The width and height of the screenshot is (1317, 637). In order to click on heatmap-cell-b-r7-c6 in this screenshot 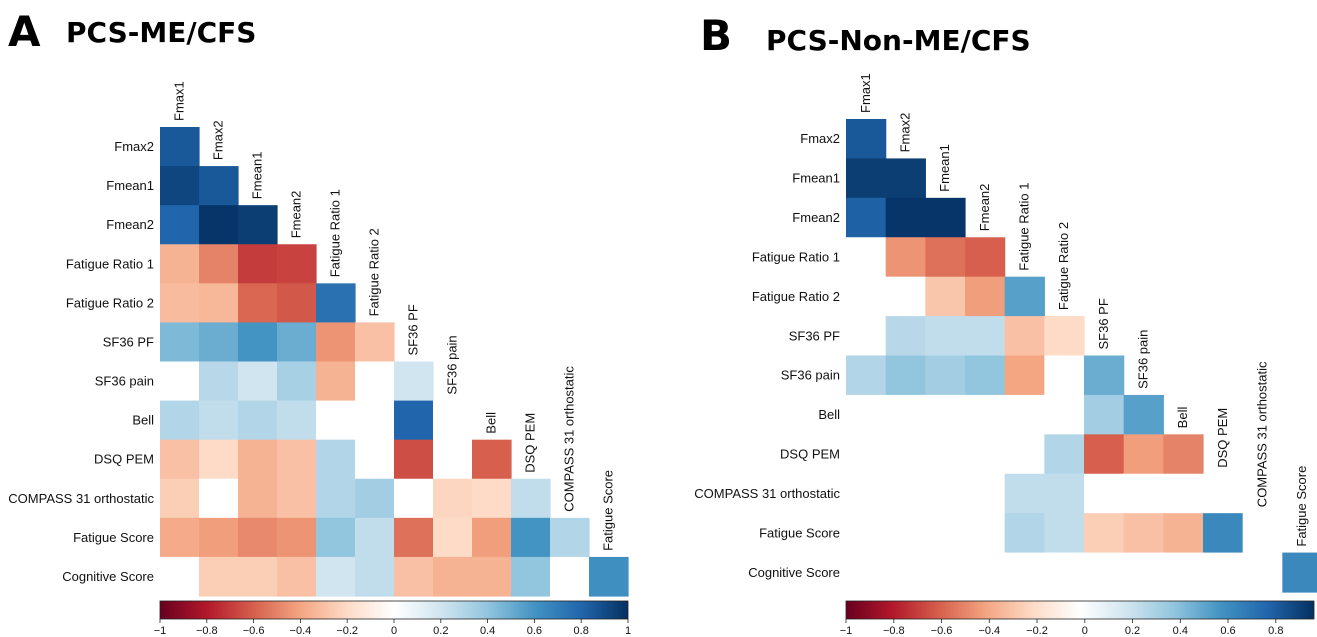, I will do `click(1104, 375)`.